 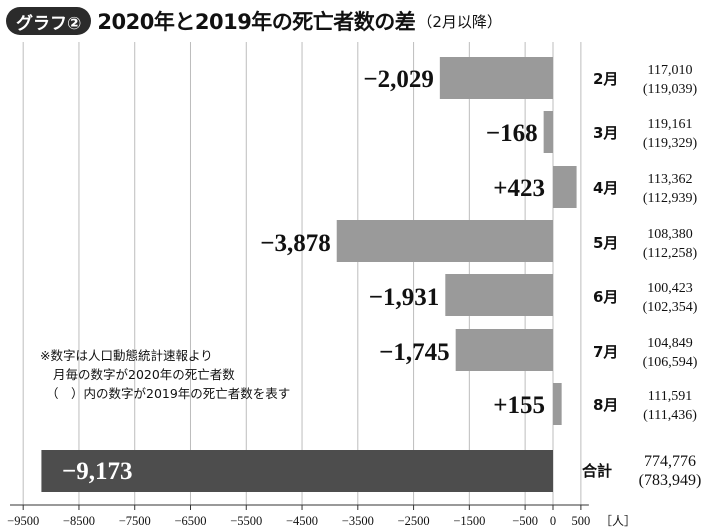 What do you see at coordinates (79, 521) in the screenshot?
I see `x-tick-label: −8500` at bounding box center [79, 521].